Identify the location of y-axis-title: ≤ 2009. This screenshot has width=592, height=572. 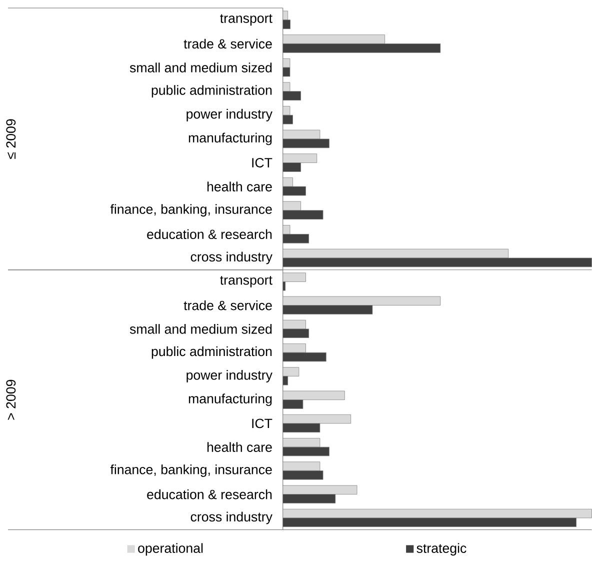
(11, 139).